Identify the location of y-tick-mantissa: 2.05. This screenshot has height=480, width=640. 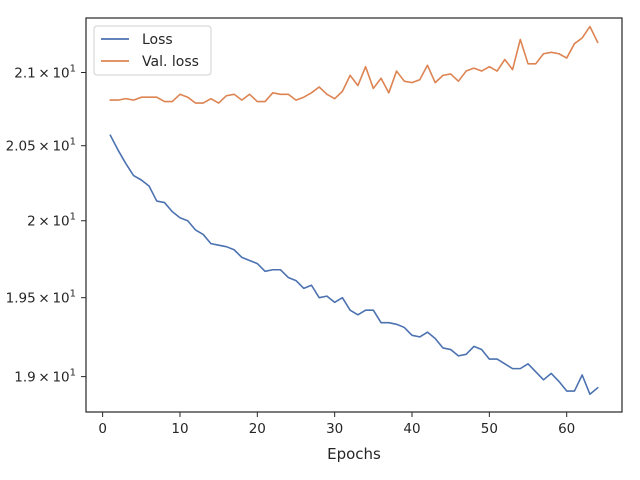
(21, 147).